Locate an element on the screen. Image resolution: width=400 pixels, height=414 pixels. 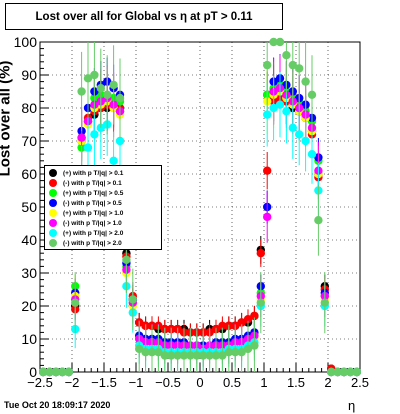
legend-label: (-) with p T/|q| > 2.0 is located at coordinates (92, 243).